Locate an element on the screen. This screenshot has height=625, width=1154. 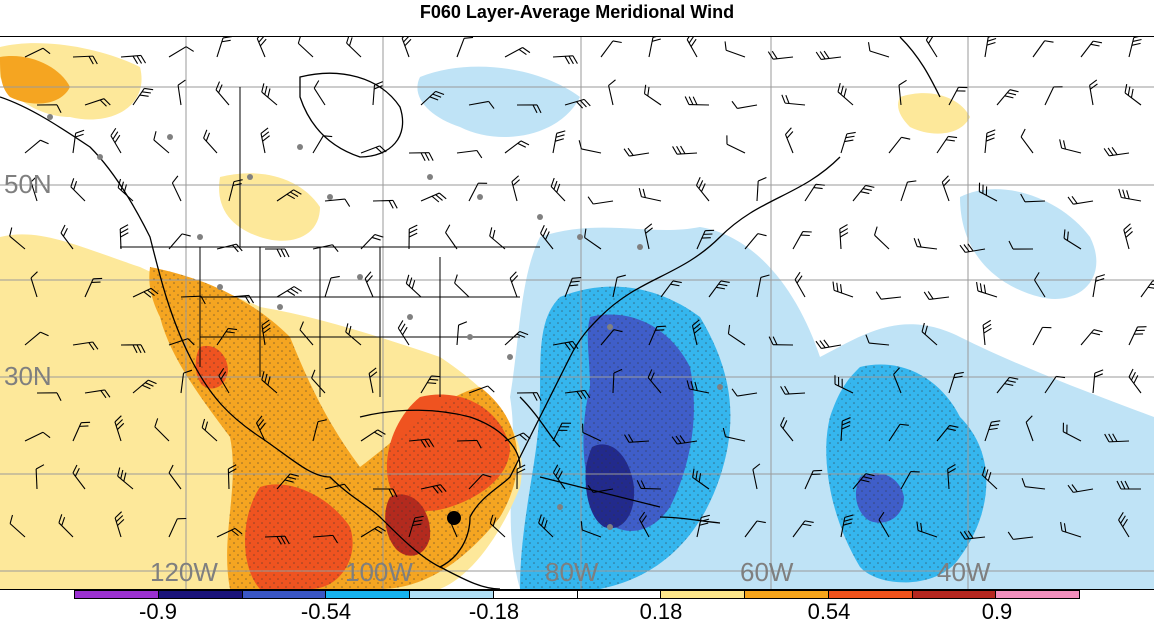
lat-label-30n: 30N is located at coordinates (28, 376).